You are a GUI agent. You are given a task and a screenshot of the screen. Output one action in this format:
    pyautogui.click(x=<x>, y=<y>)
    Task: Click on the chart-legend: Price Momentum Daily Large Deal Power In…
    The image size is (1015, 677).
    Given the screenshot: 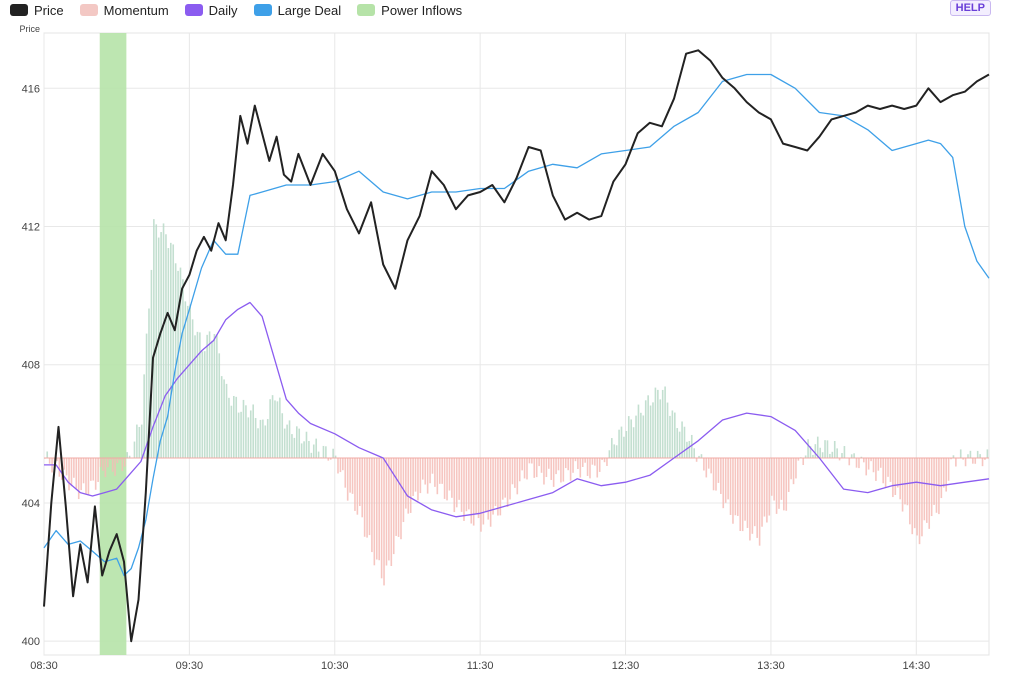 What is the action you would take?
    pyautogui.click(x=236, y=10)
    